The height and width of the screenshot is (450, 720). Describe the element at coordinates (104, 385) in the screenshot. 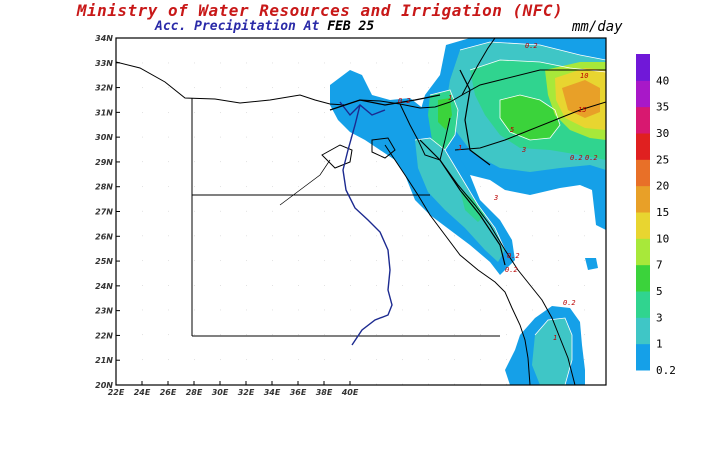

I see `lat-tick-label: 20N` at that location.